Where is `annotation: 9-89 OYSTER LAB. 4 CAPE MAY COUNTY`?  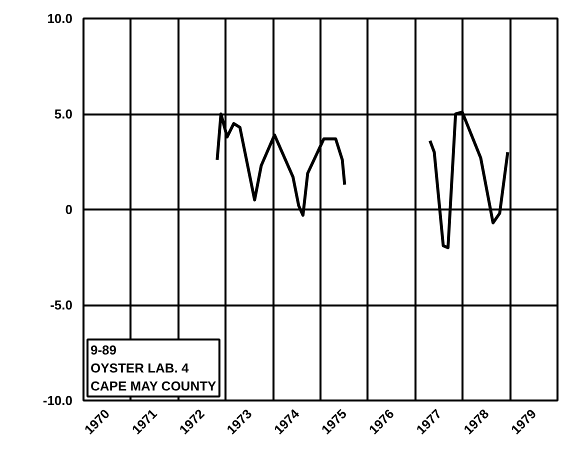
annotation: 9-89 OYSTER LAB. 4 CAPE MAY COUNTY is located at coordinates (153, 368).